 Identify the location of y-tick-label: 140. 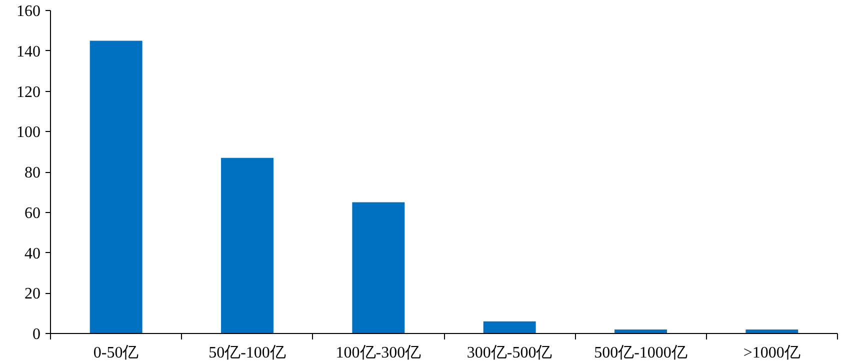
(28, 51).